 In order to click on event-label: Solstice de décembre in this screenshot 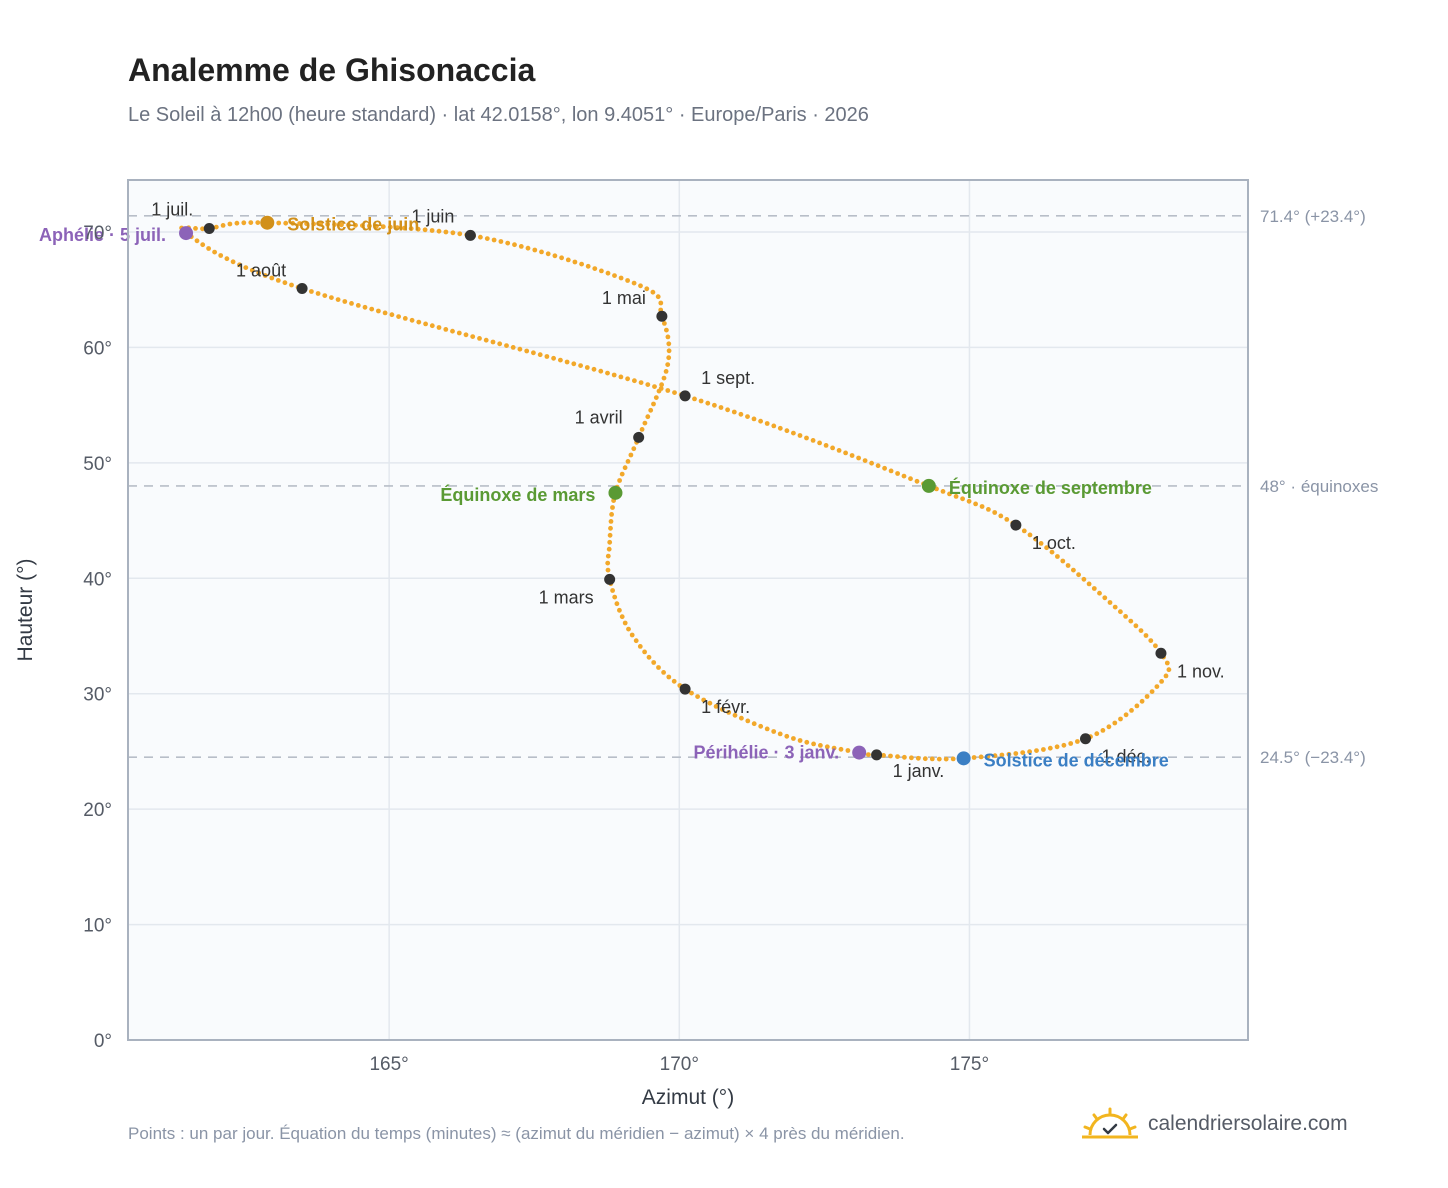, I will do `click(1076, 760)`.